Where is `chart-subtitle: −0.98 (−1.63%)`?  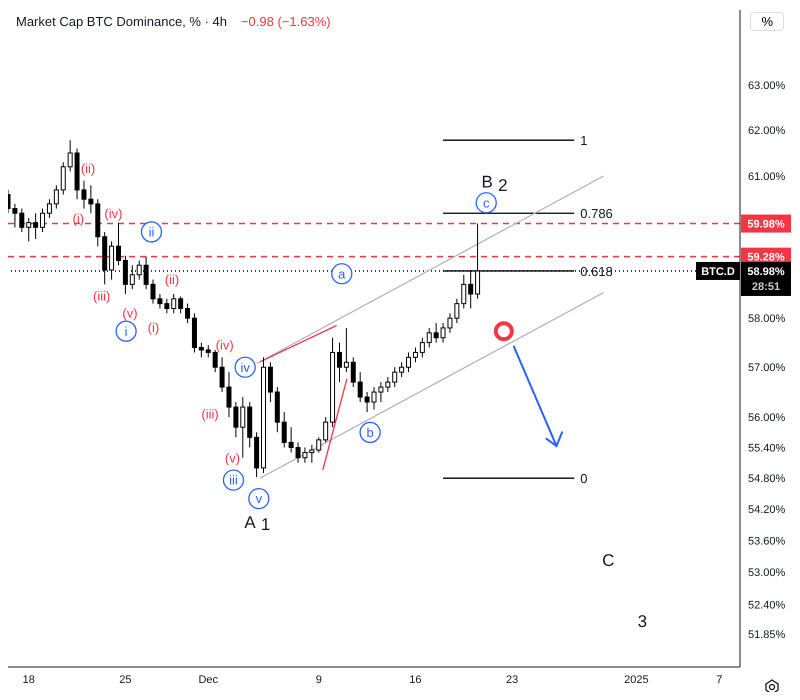 chart-subtitle: −0.98 (−1.63%) is located at coordinates (285, 21).